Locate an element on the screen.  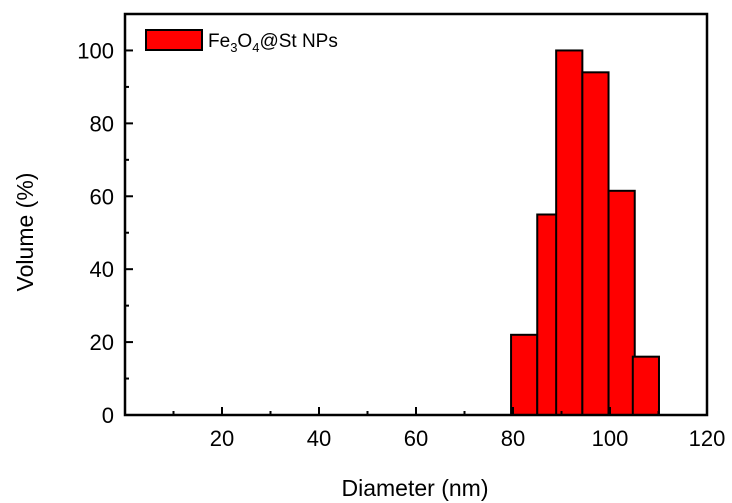
x-axis-tick-labels: 20 40 60 80 100 120 is located at coordinates (468, 438).